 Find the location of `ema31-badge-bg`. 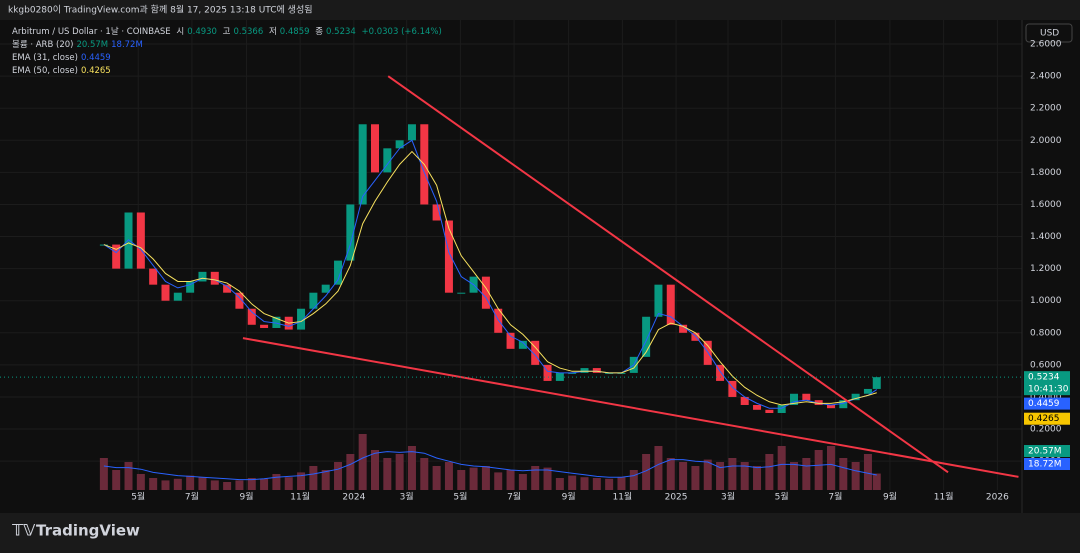

ema31-badge-bg is located at coordinates (1047, 403).